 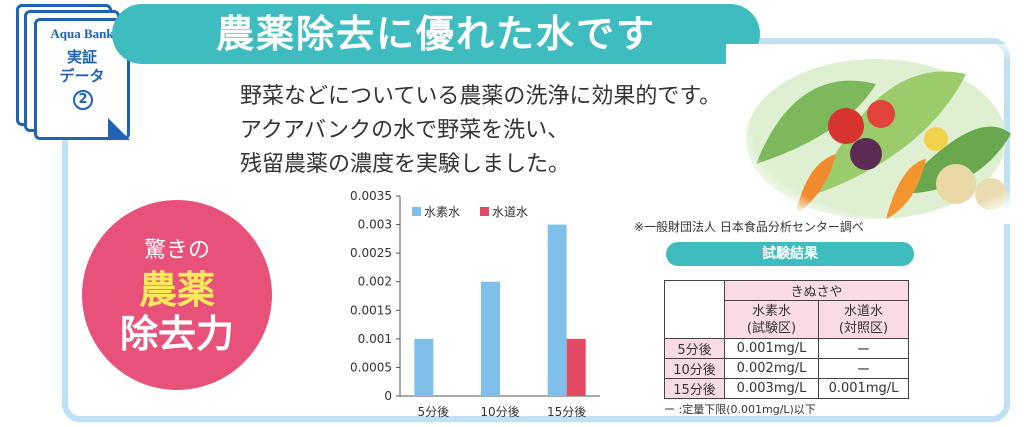 I want to click on y-tick-label: 0.0025, so click(x=371, y=253).